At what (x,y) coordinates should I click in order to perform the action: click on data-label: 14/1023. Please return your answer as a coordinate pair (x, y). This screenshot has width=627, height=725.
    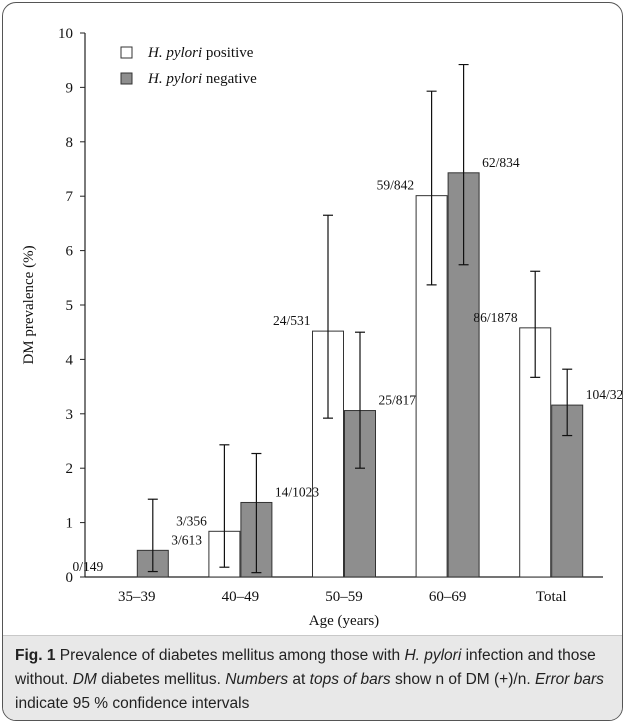
    Looking at the image, I should click on (297, 491).